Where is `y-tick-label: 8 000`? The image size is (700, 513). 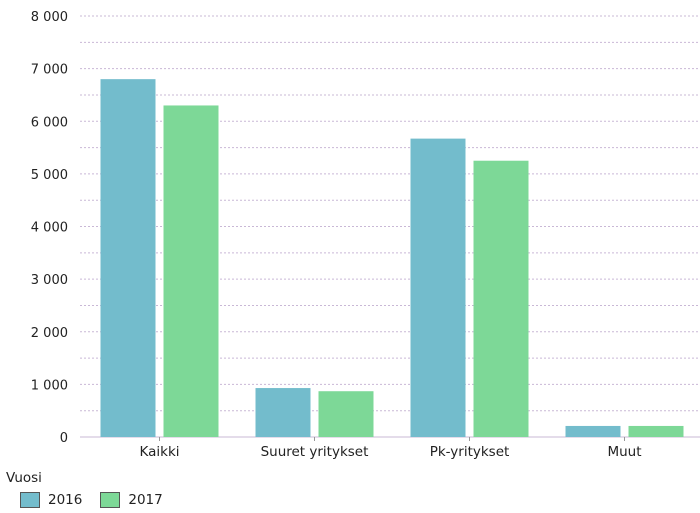 y-tick-label: 8 000 is located at coordinates (49, 17).